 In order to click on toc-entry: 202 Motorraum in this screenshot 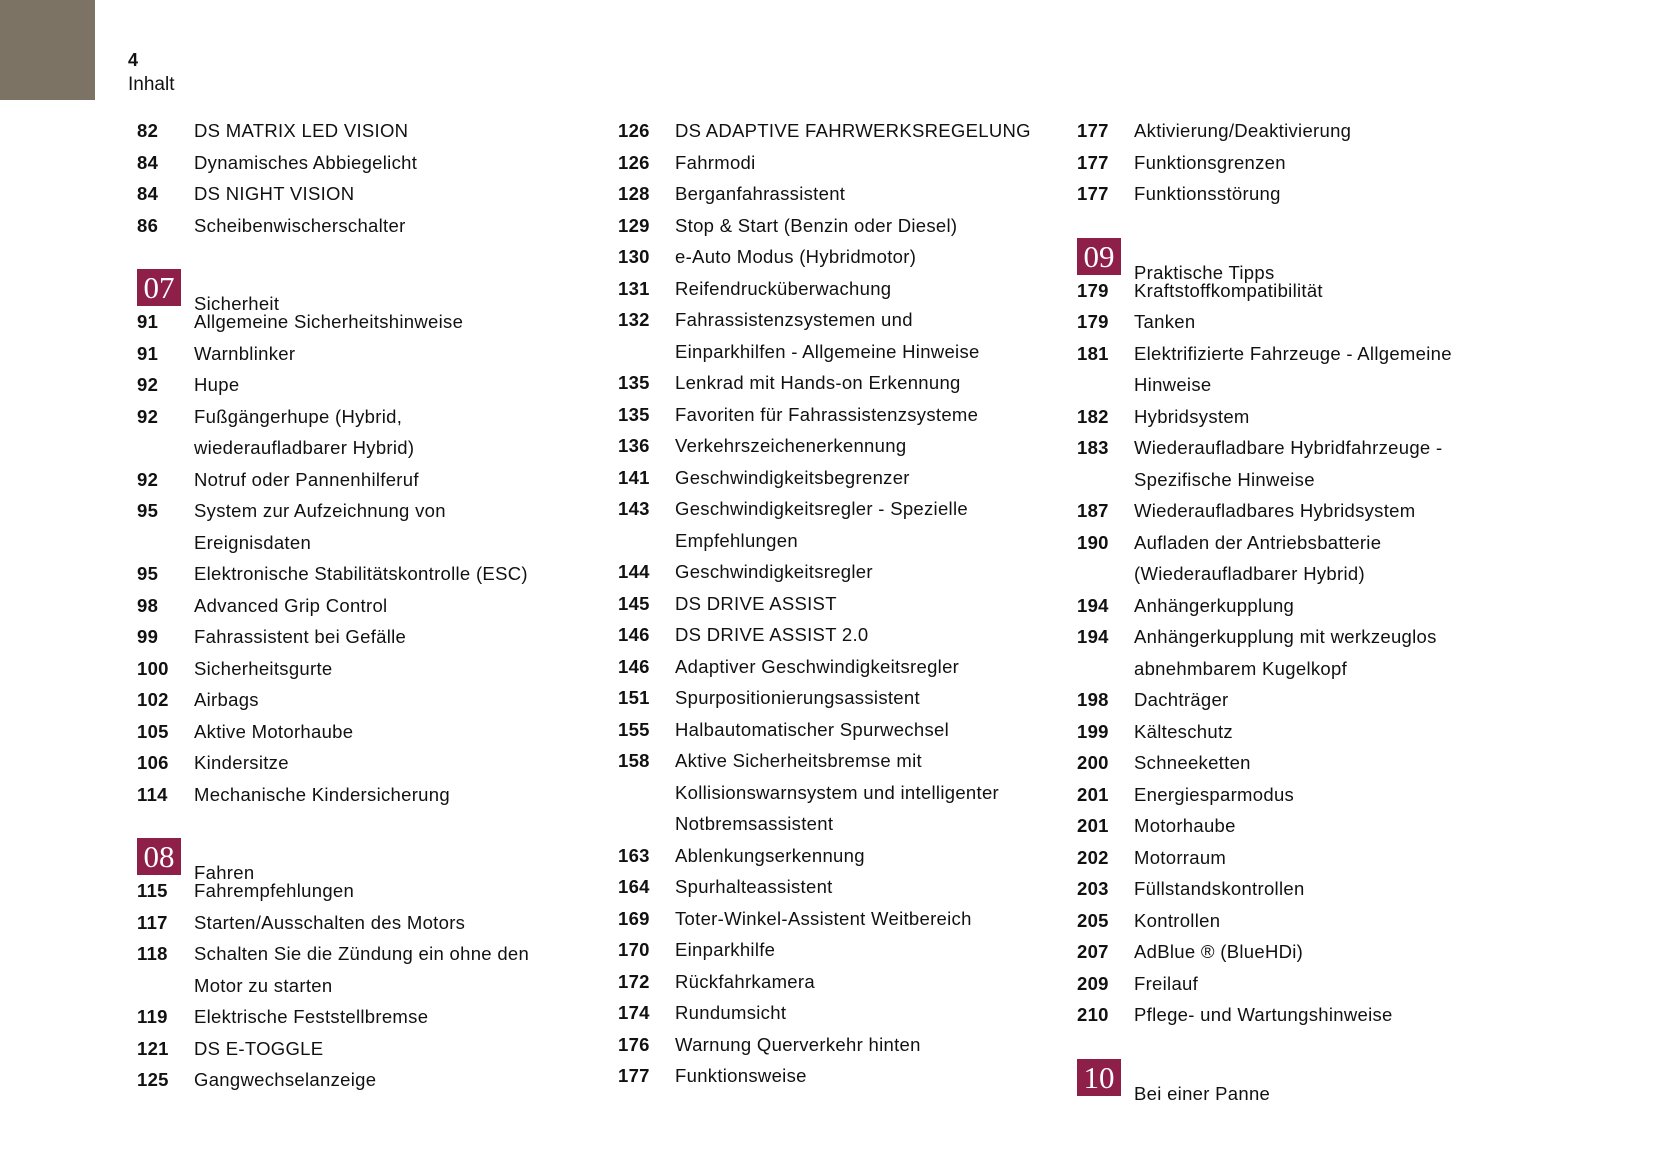, I will do `click(1264, 858)`.